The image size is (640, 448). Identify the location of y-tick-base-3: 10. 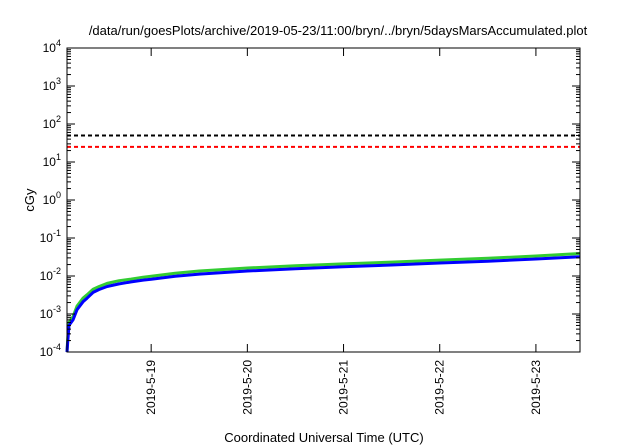
(47, 238).